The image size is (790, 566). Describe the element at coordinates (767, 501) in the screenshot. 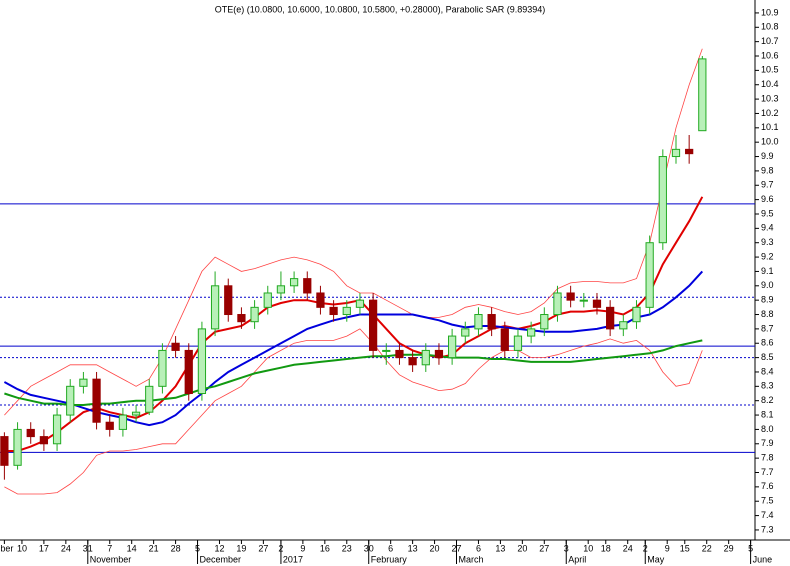

I see `y-tick-label: 7.5` at that location.